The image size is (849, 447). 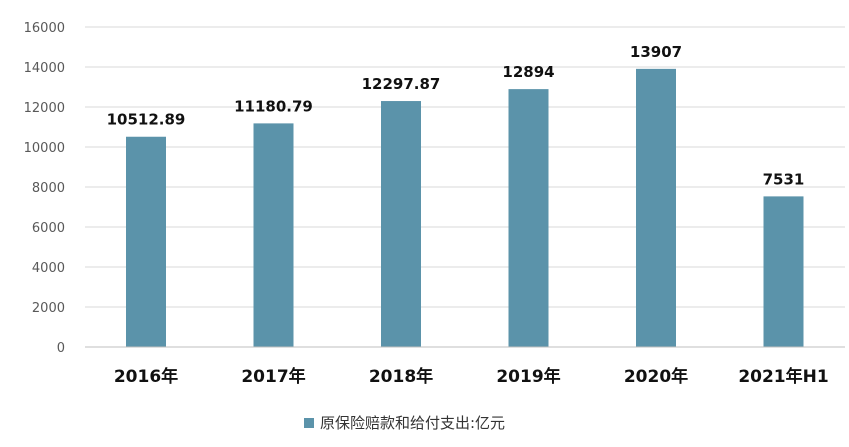 I want to click on data-label: 13907, so click(x=656, y=52).